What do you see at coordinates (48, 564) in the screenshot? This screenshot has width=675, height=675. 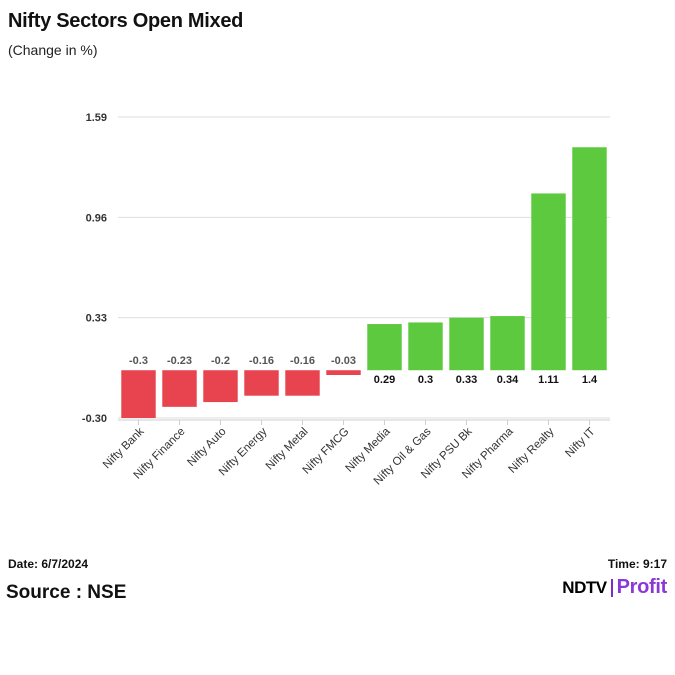 I see `date-label: Date: 6/7/2024` at bounding box center [48, 564].